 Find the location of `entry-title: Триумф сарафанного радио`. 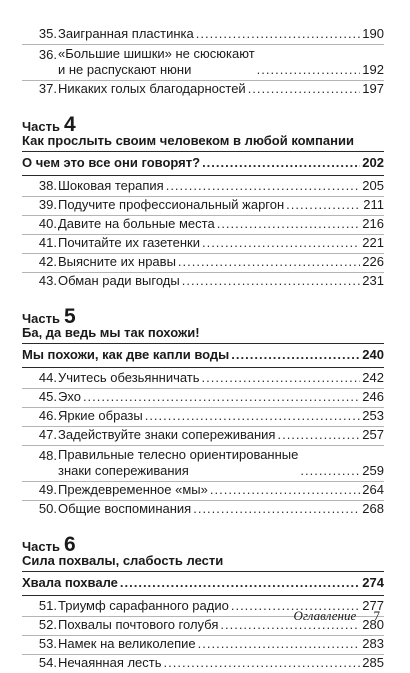

entry-title: Триумф сарафанного радио is located at coordinates (143, 605).